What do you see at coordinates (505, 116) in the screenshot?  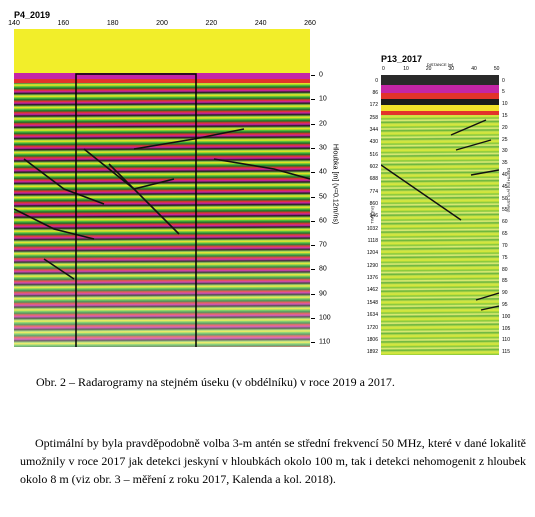 I see `depth-tick-label: 15` at bounding box center [505, 116].